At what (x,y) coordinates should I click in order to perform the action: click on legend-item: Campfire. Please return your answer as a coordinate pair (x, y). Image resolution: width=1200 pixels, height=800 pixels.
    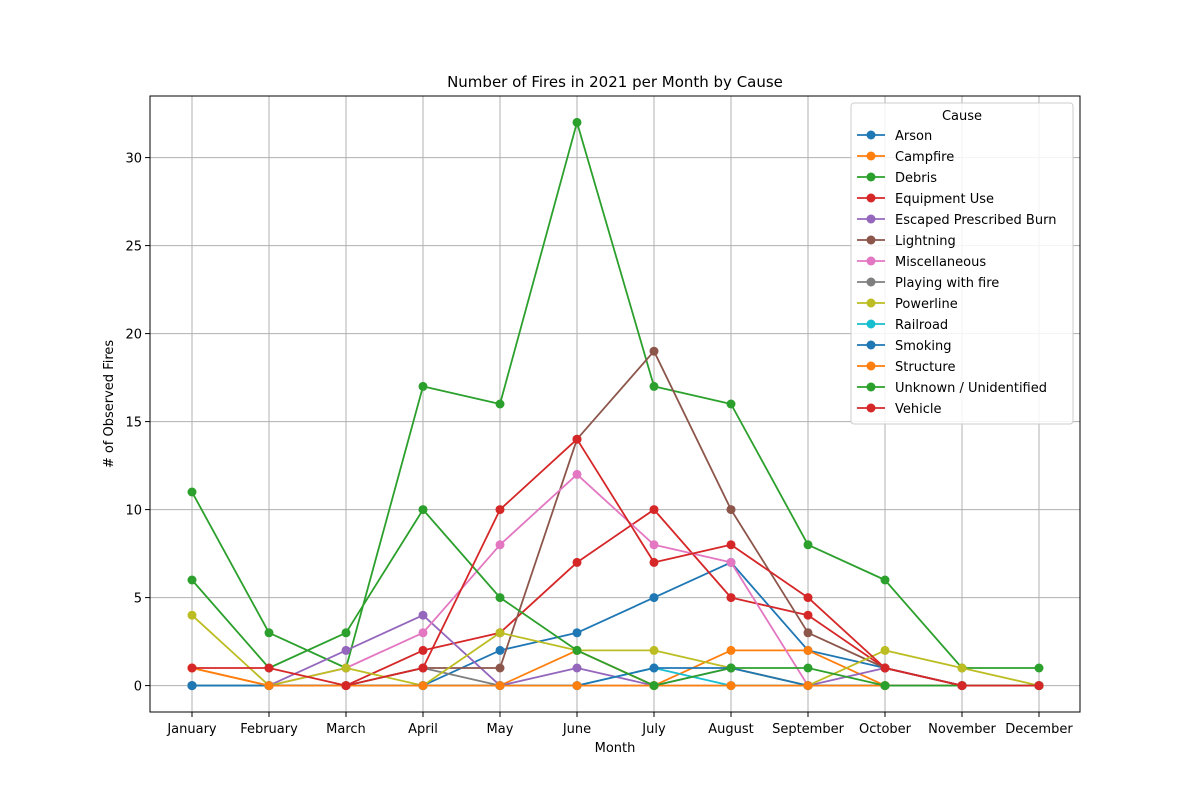
    Looking at the image, I should click on (905, 157).